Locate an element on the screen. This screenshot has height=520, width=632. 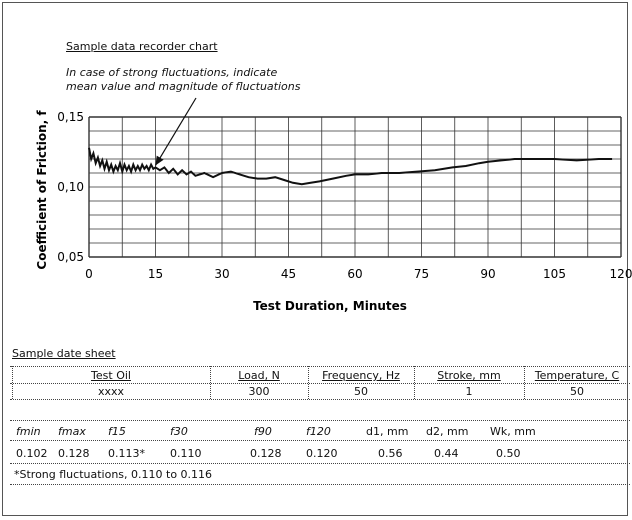
x-tick-120: 120 is located at coordinates (621, 274).